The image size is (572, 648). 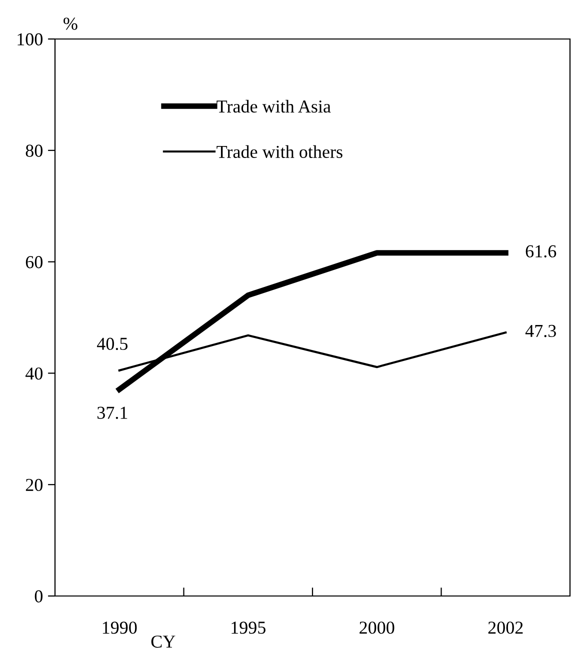 What do you see at coordinates (112, 412) in the screenshot?
I see `data-label: 37.1` at bounding box center [112, 412].